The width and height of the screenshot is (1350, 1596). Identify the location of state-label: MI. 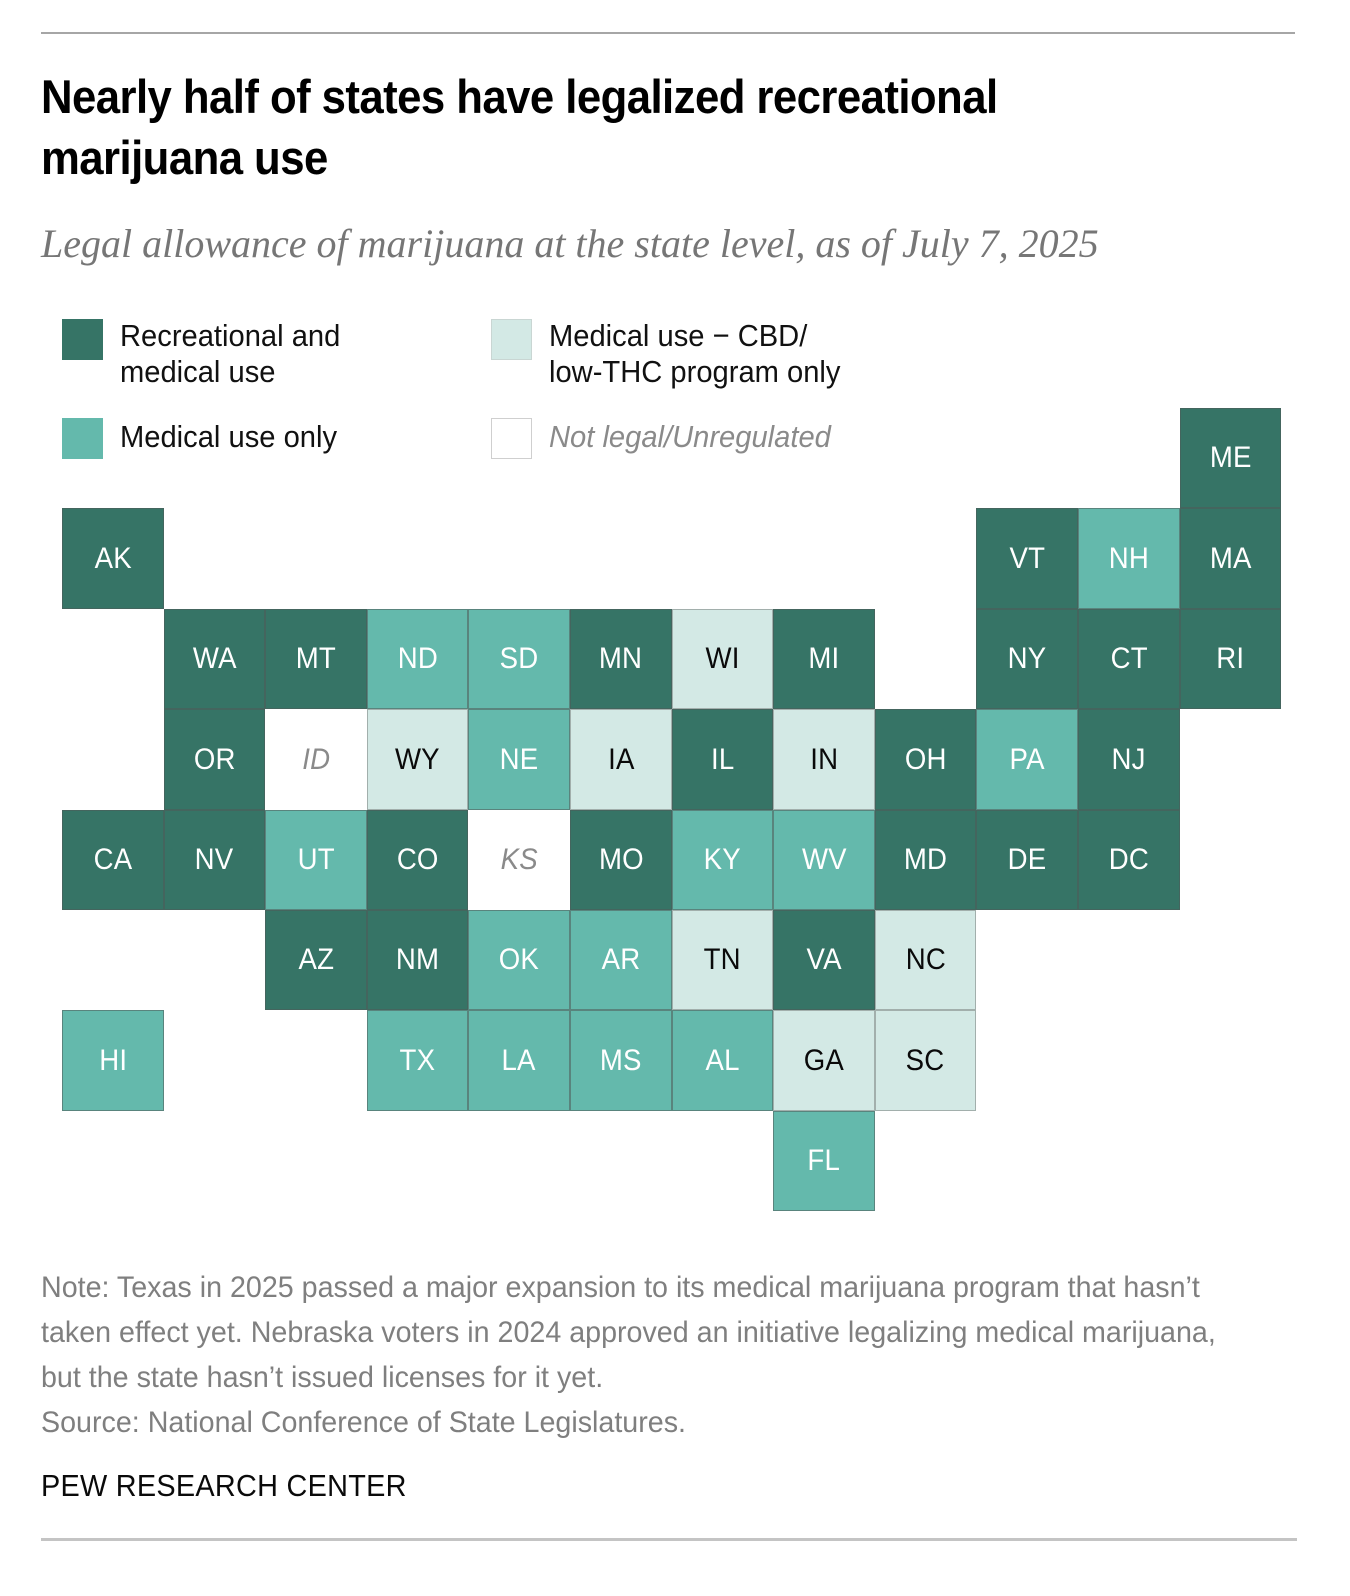
(824, 658).